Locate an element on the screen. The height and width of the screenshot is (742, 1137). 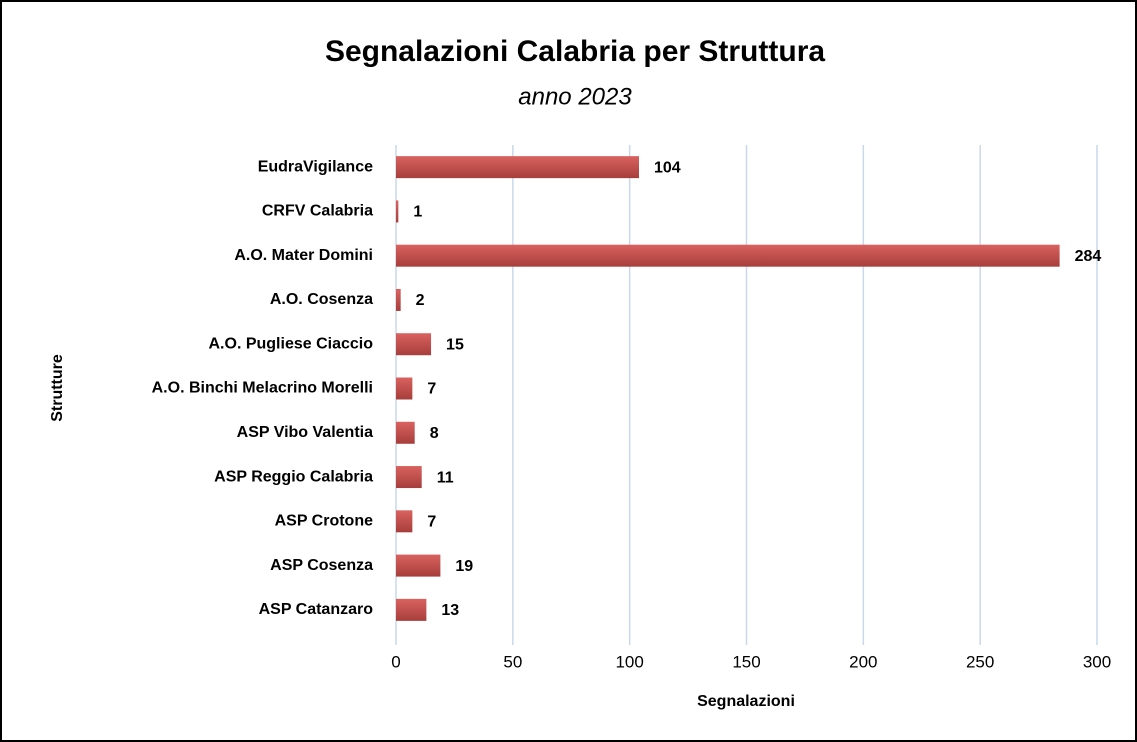
x-tick-label: 200 is located at coordinates (863, 661).